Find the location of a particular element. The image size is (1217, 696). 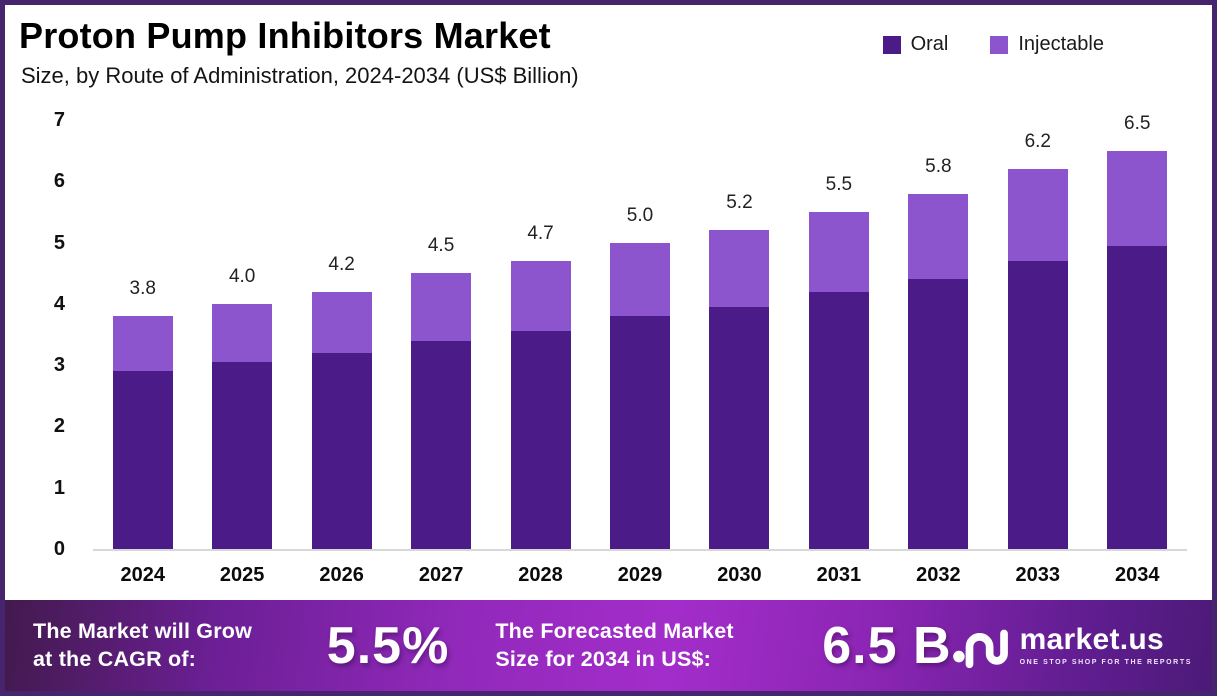

stacked-bar-2026: 4.2 is located at coordinates (341, 401).